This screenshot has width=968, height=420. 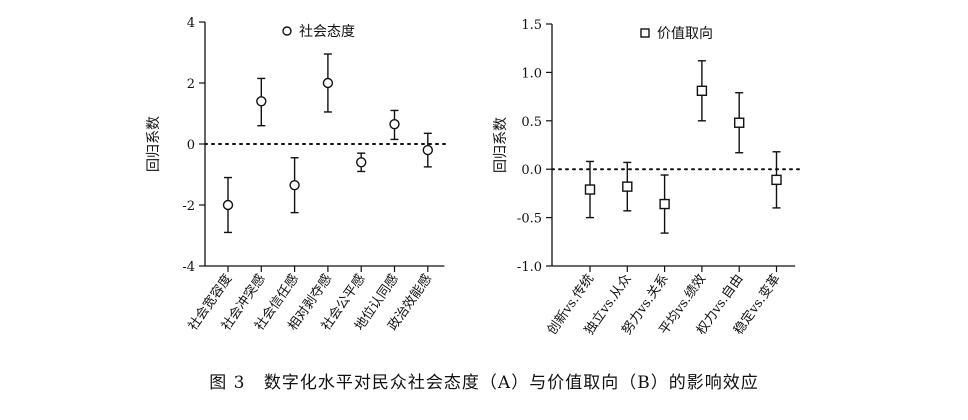 I want to click on y-tick-label: 0.5, so click(x=531, y=122).